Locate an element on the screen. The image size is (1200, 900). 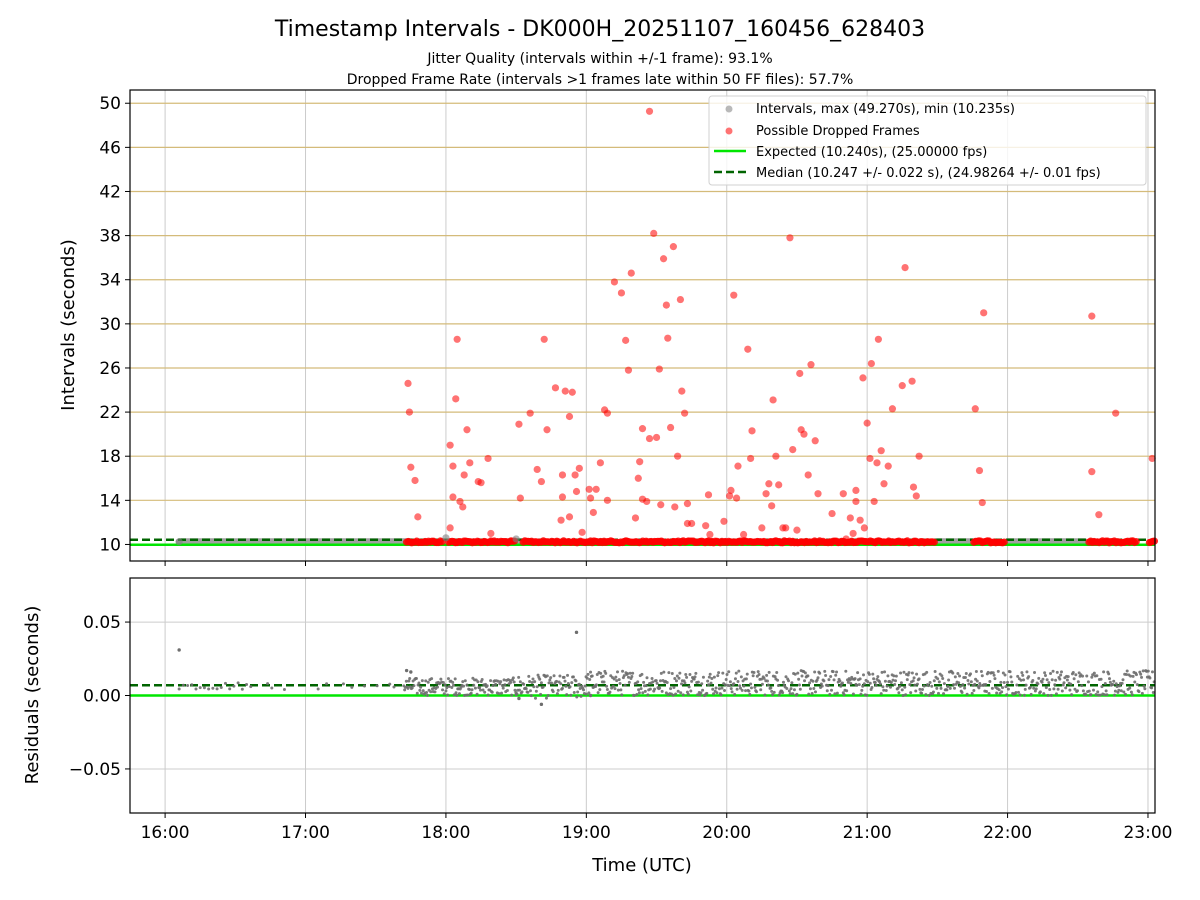
top-y-tick-label: 10 is located at coordinates (110, 545).